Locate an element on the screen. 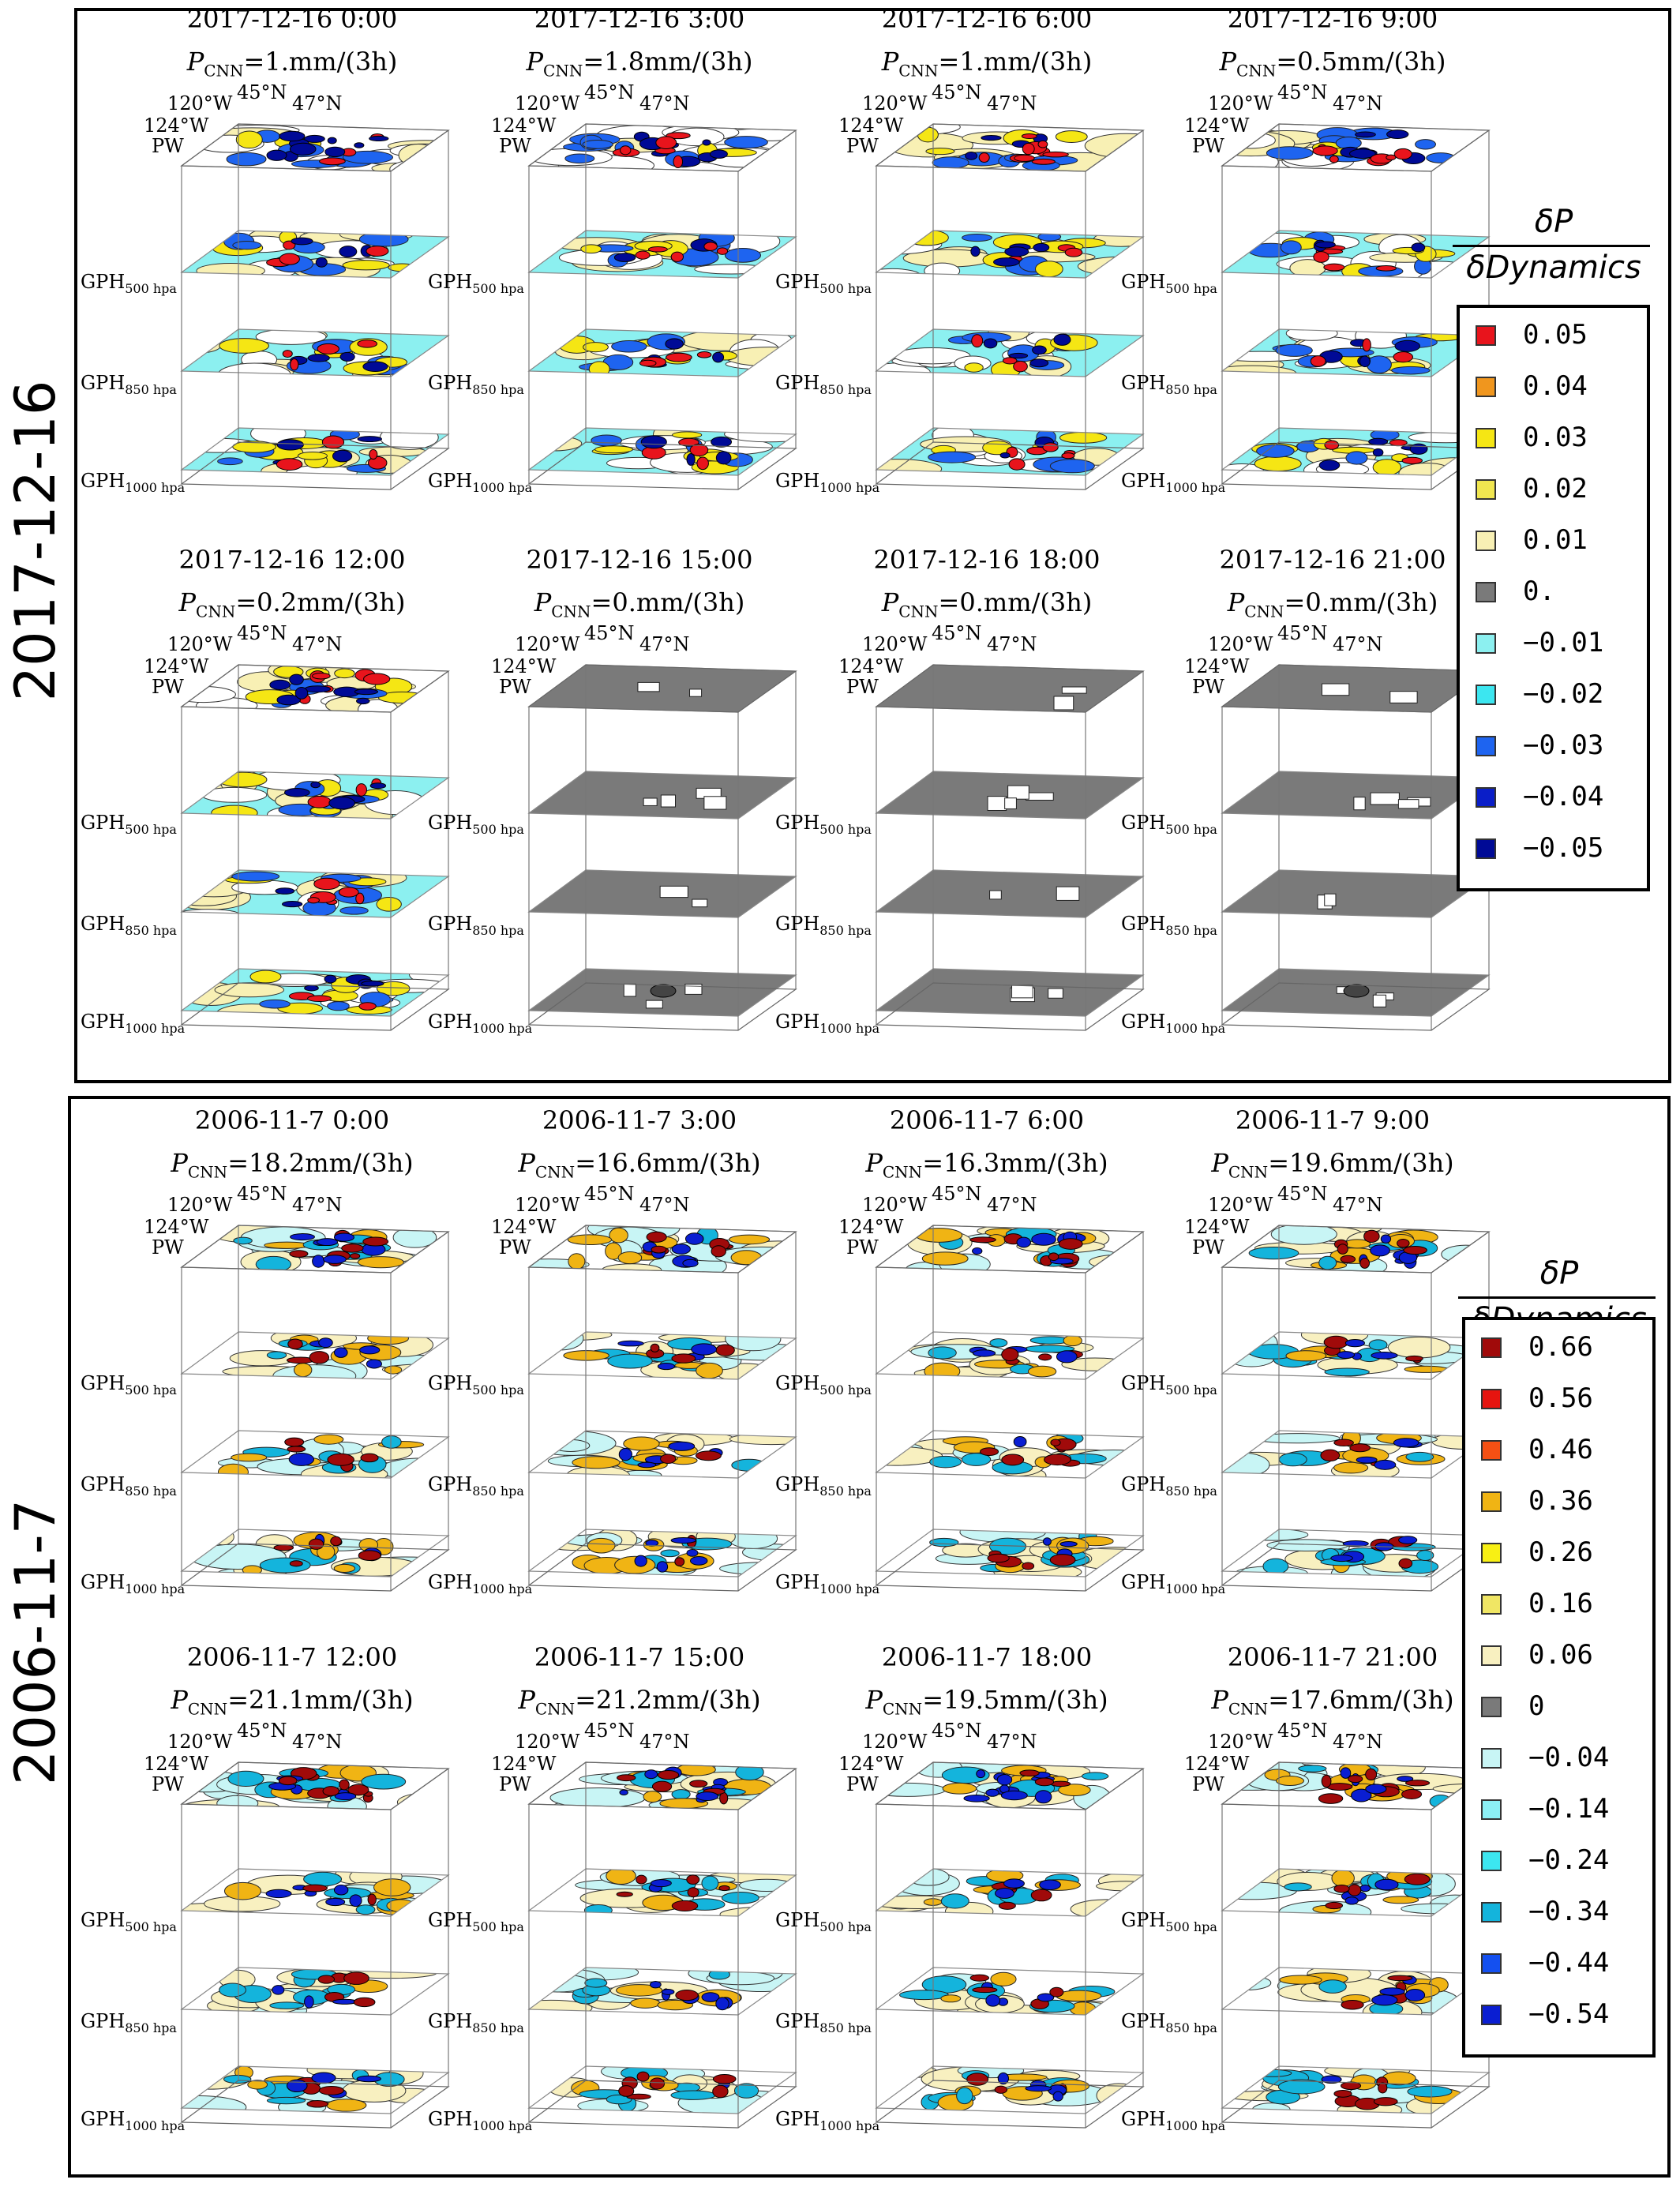 The height and width of the screenshot is (2187, 1680). legend-value: 0.04 is located at coordinates (1555, 386).